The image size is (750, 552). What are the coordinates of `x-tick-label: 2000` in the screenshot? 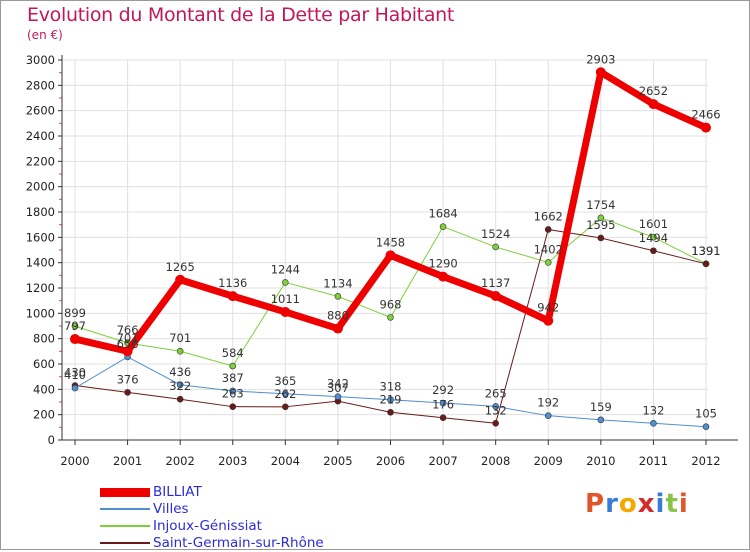 It's located at (74, 461).